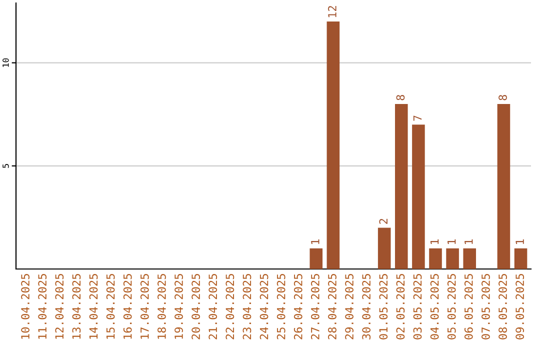 This screenshot has width=540, height=340. What do you see at coordinates (502, 307) in the screenshot?
I see `x-tick-label: 08.05.2025` at bounding box center [502, 307].